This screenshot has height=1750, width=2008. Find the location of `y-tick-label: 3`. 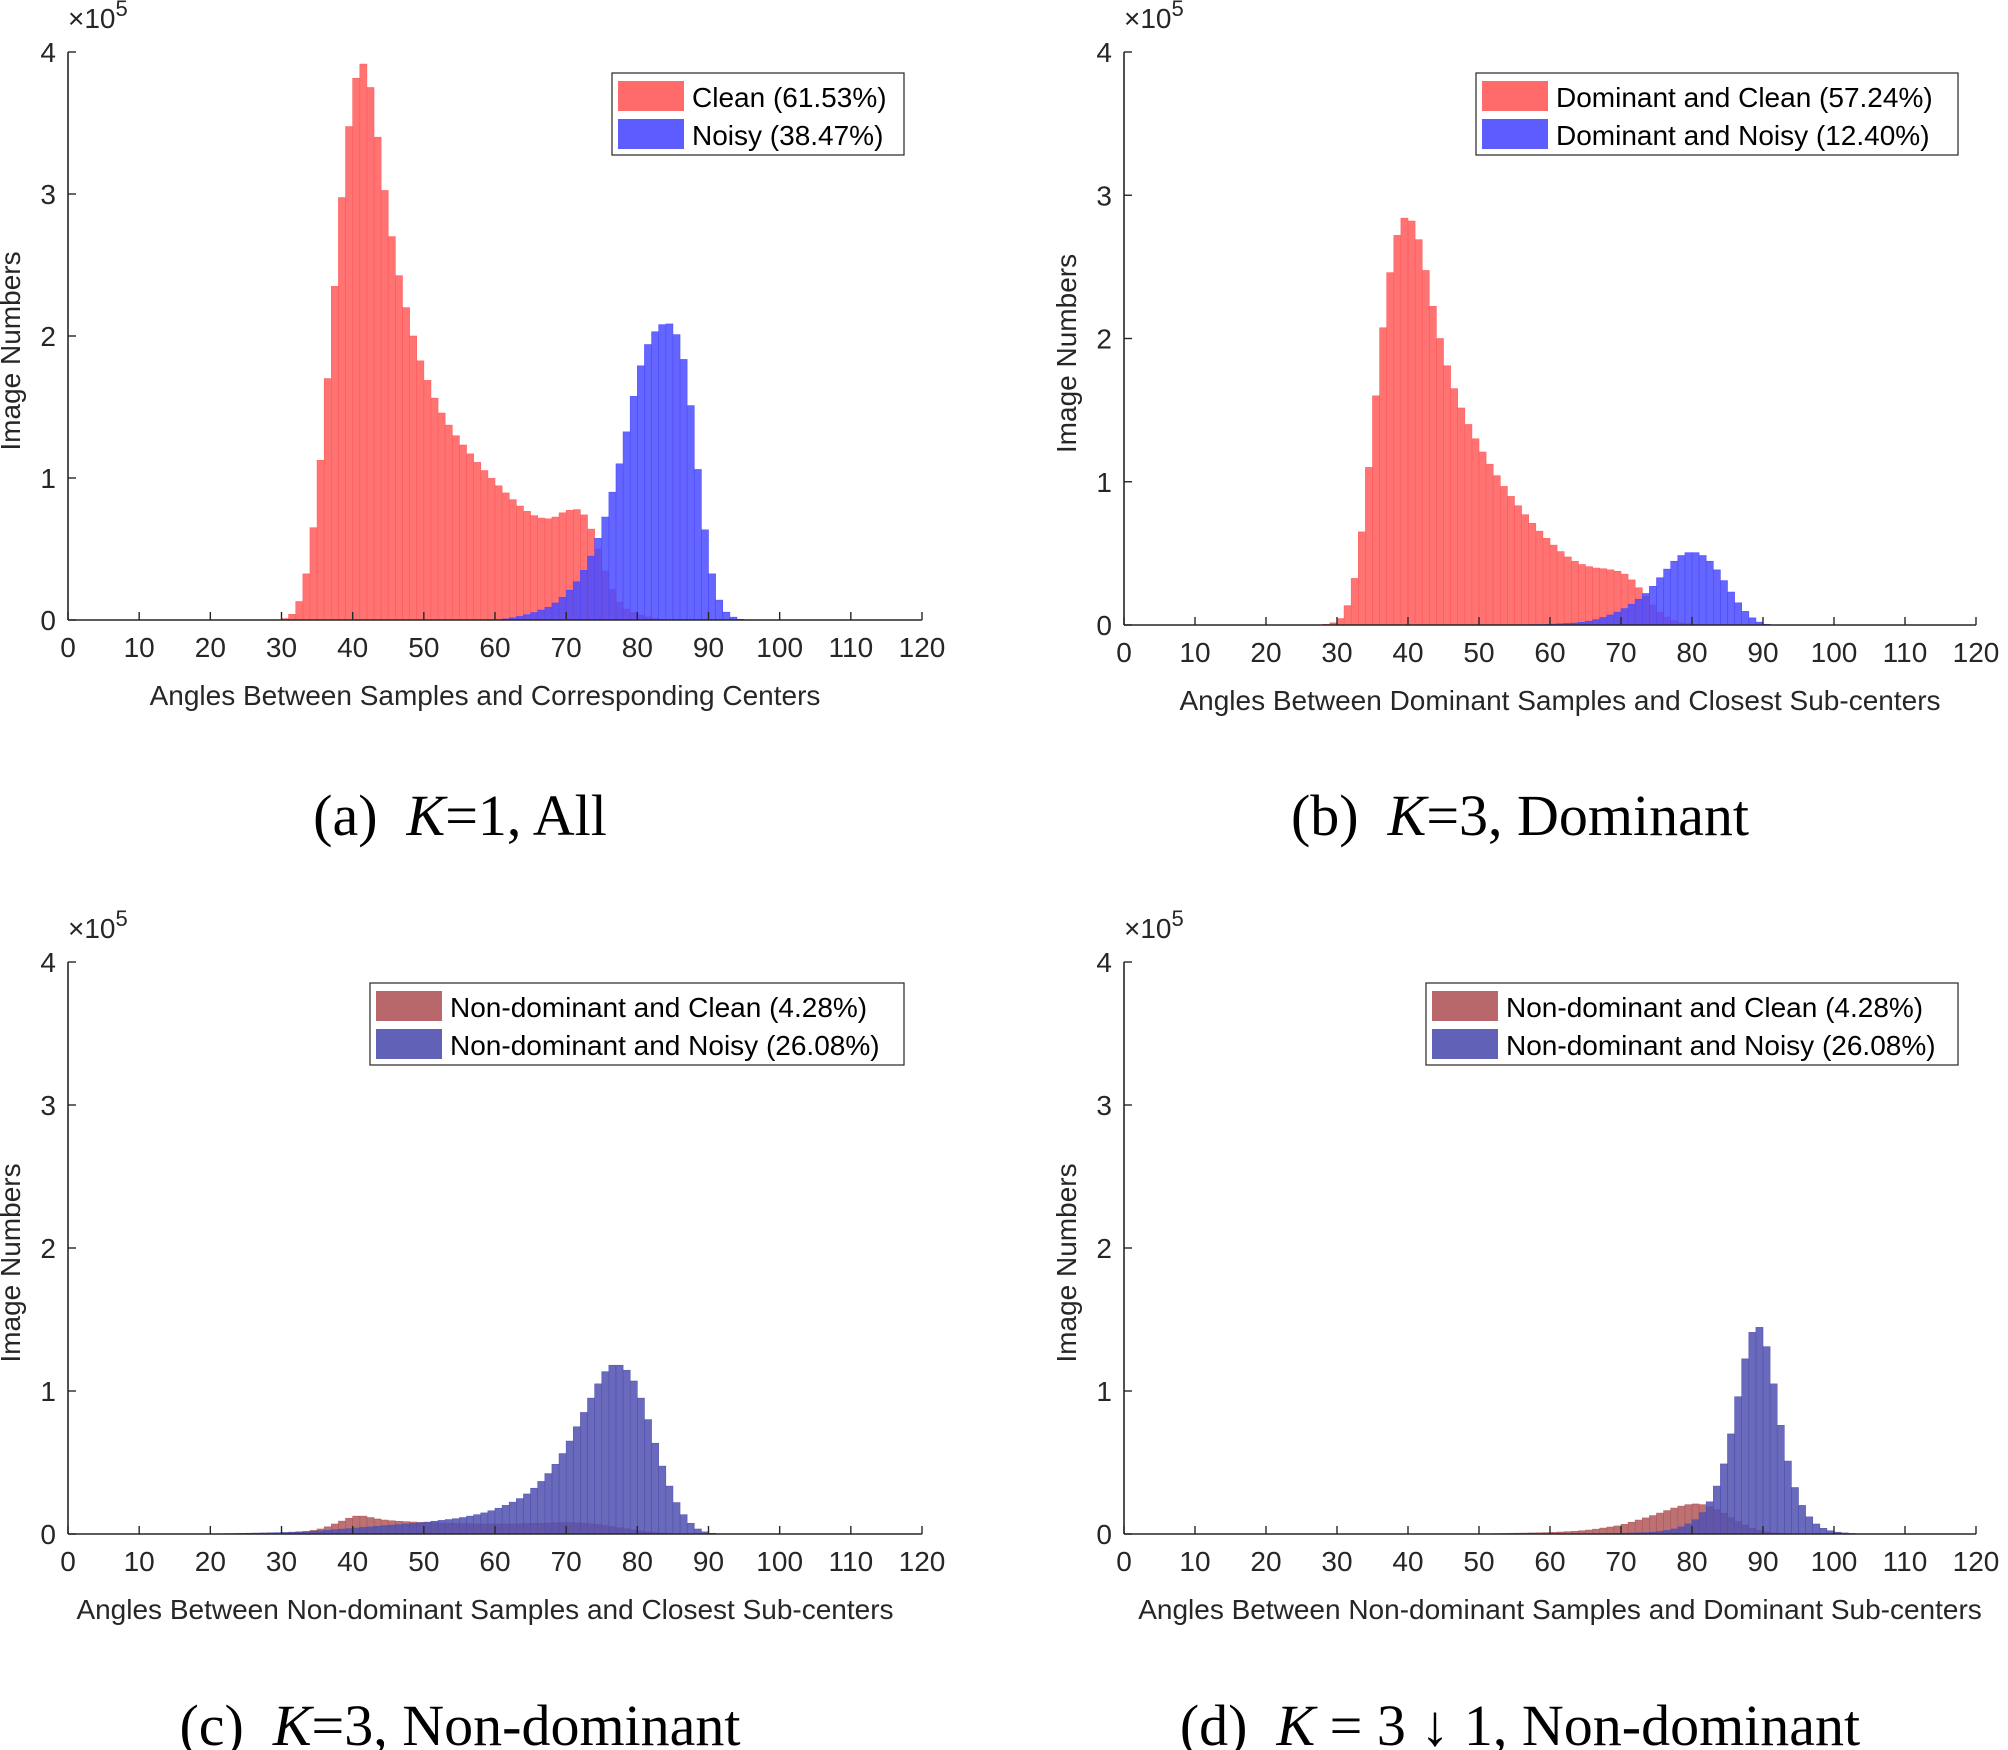

y-tick-label: 3 is located at coordinates (48, 1105).